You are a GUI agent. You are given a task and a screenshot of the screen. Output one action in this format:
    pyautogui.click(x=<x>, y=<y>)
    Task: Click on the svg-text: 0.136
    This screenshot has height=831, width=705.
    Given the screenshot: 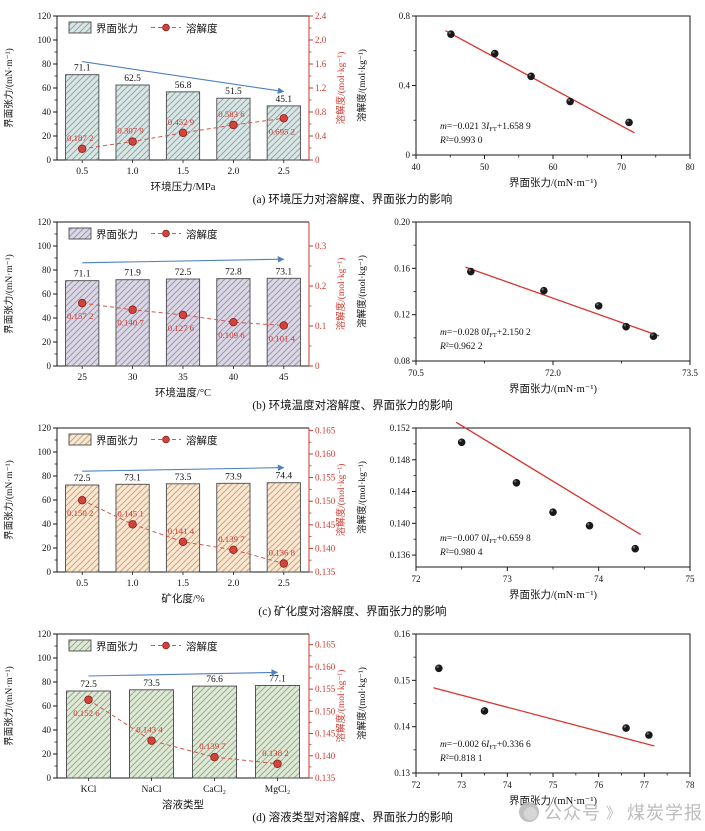 What is the action you would take?
    pyautogui.click(x=400, y=555)
    